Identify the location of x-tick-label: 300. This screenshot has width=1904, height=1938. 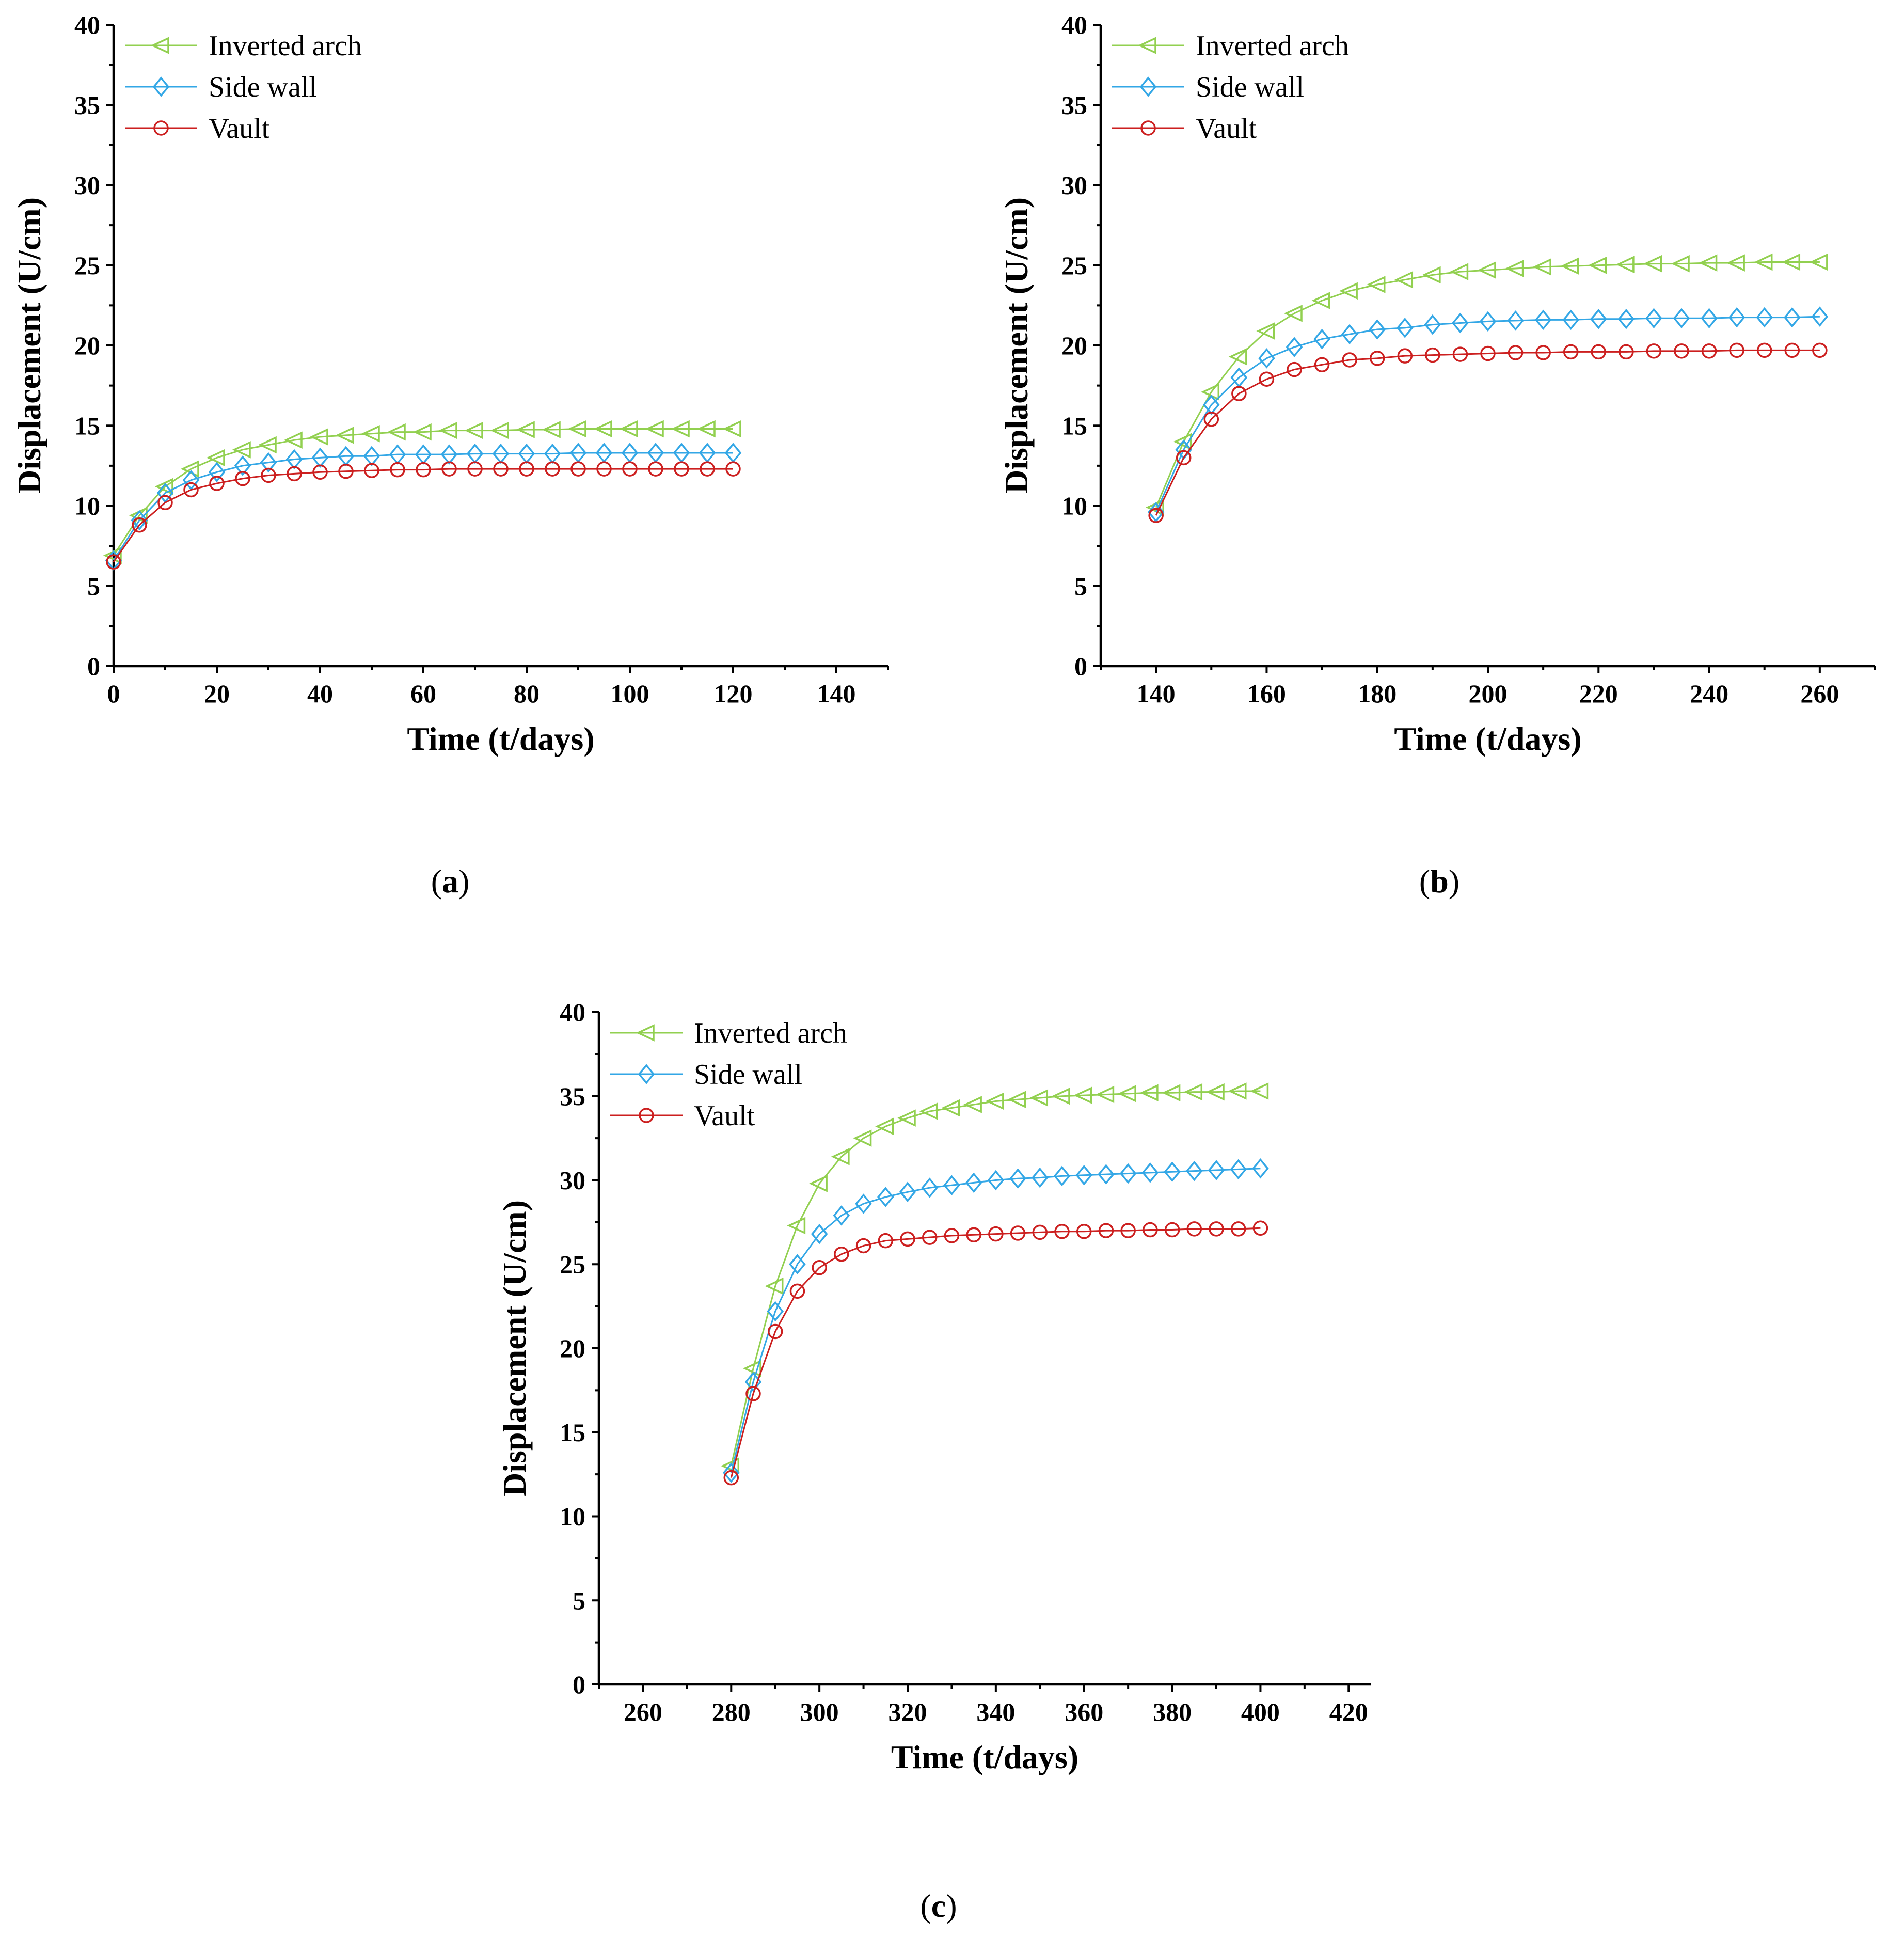
(820, 1711).